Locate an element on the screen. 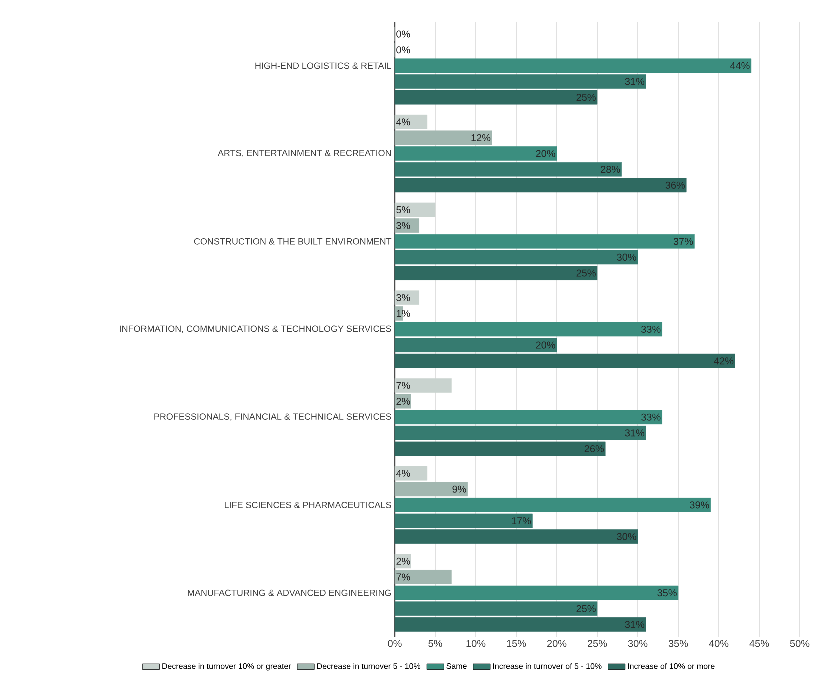 The image size is (821, 684). x-tick-label: 50% is located at coordinates (800, 644).